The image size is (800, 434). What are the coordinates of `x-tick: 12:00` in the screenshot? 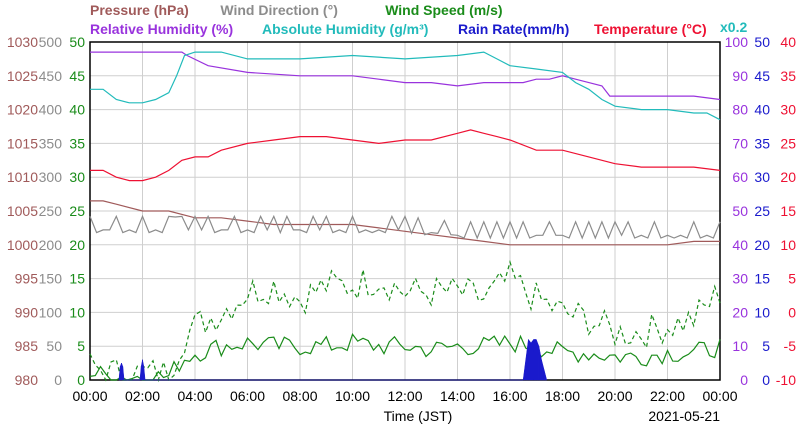 It's located at (404, 396).